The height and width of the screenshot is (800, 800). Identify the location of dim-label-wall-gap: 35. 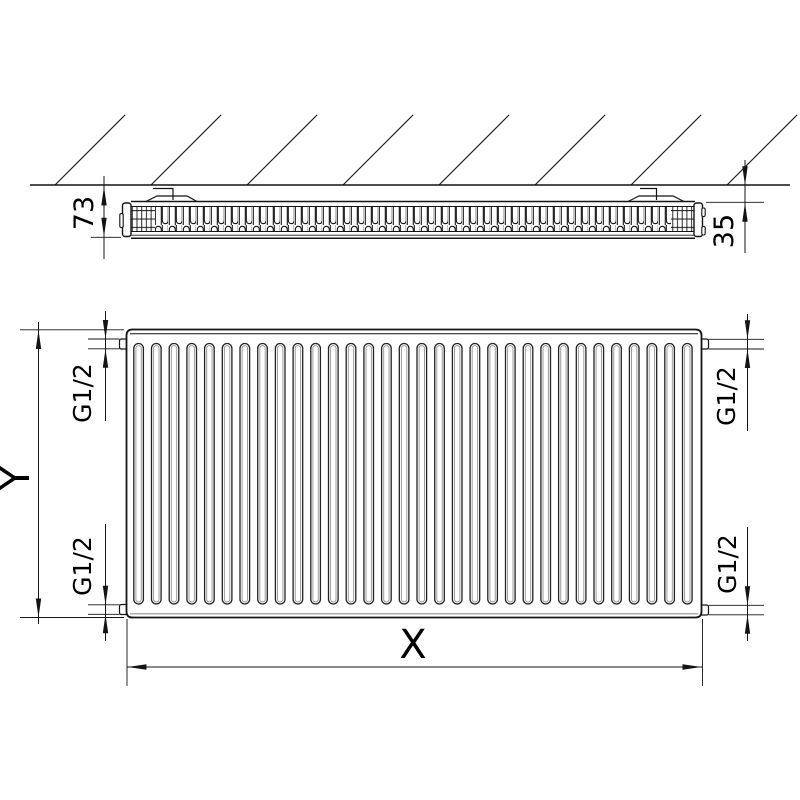
(724, 231).